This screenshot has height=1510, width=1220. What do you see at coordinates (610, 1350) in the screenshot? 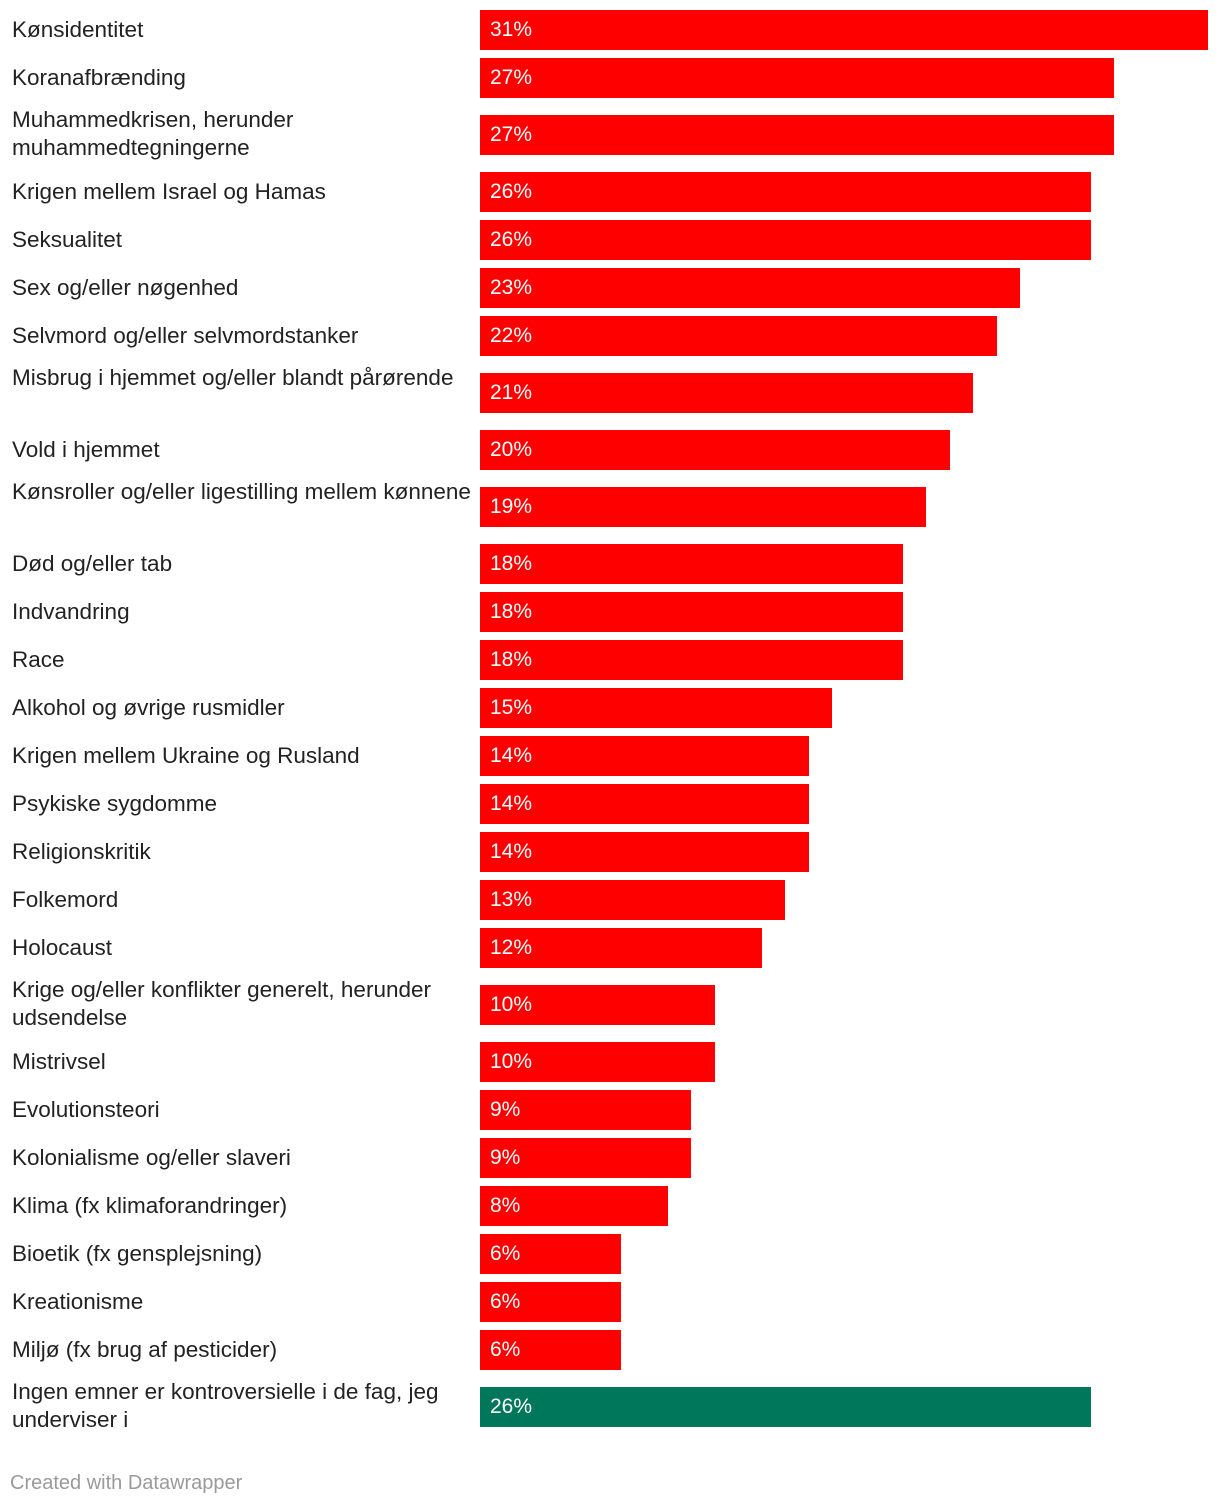
I see `bar-row: Miljø (fx brug af pesticider) 6%` at bounding box center [610, 1350].